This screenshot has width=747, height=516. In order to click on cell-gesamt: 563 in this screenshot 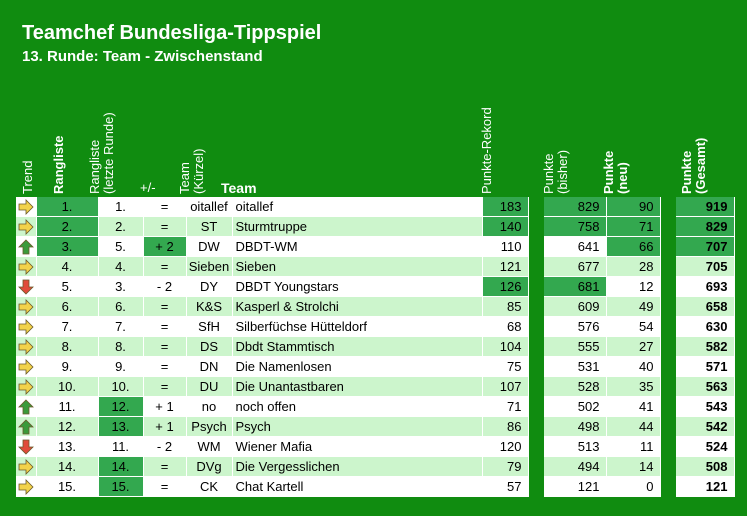, I will do `click(705, 386)`.